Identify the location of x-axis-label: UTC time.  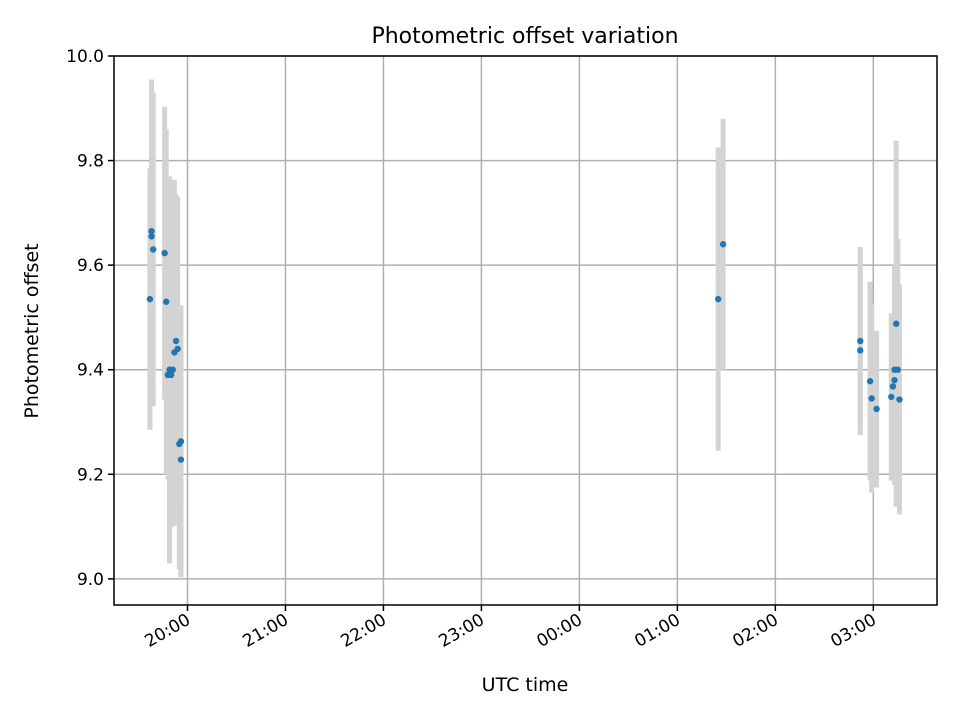
(525, 685).